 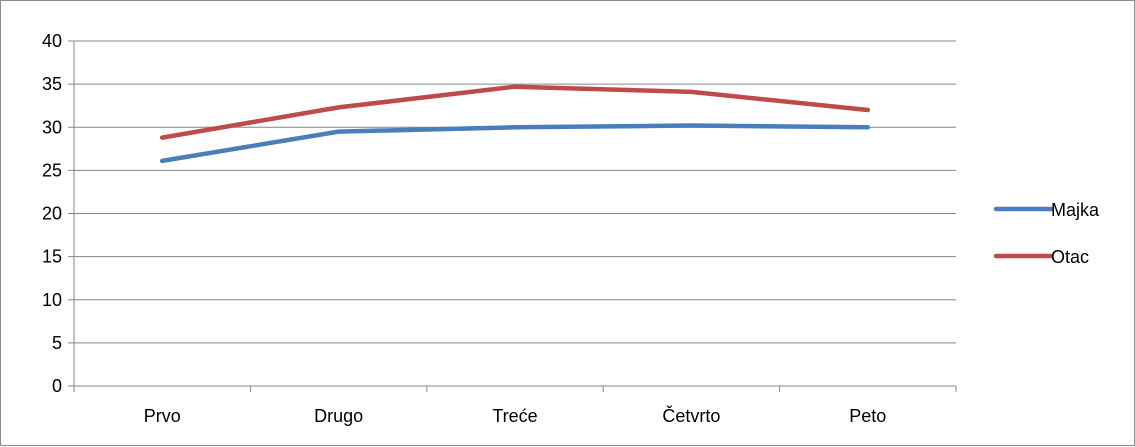 What do you see at coordinates (52, 257) in the screenshot?
I see `y-tick-label: 15` at bounding box center [52, 257].